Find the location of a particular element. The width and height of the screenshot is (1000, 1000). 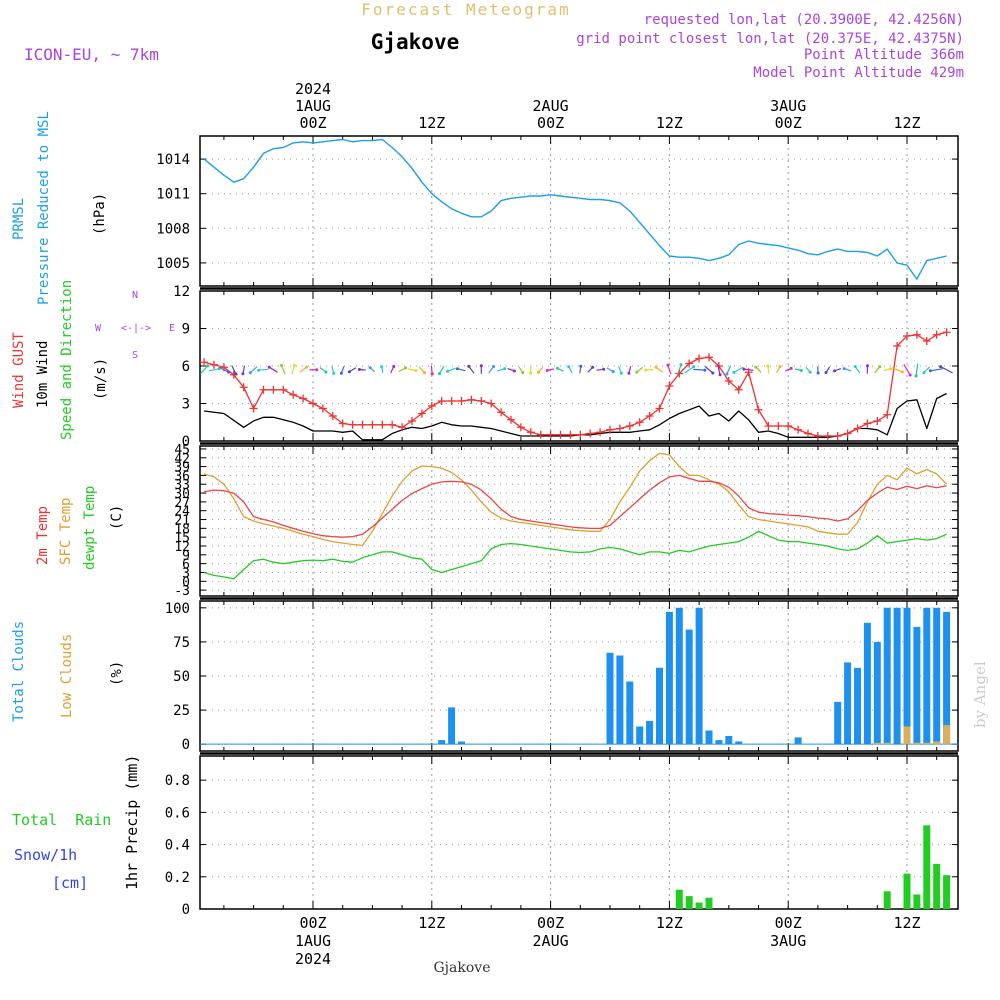

clouds-ytick-label: 75 is located at coordinates (181, 643).